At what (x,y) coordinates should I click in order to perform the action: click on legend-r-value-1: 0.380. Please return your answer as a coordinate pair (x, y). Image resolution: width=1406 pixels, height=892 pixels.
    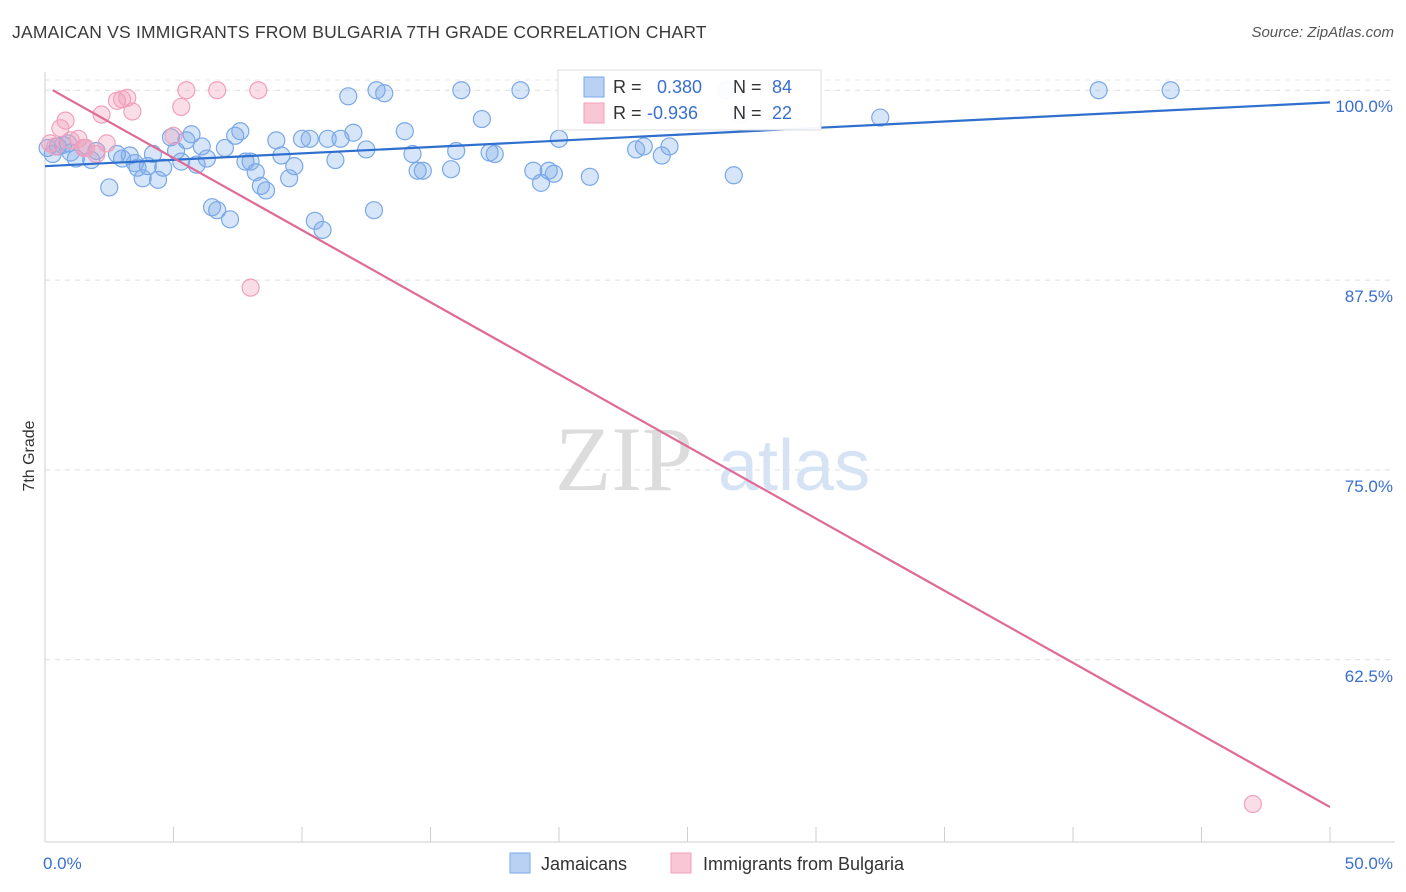
    Looking at the image, I should click on (679, 87).